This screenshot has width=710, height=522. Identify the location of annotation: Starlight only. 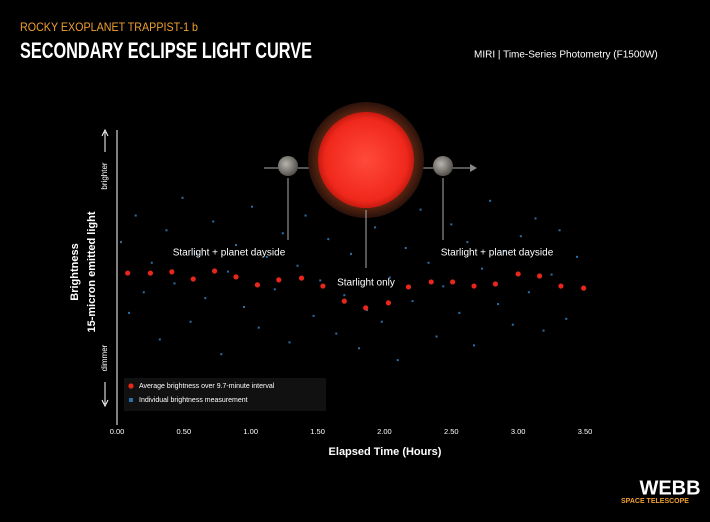
(366, 283).